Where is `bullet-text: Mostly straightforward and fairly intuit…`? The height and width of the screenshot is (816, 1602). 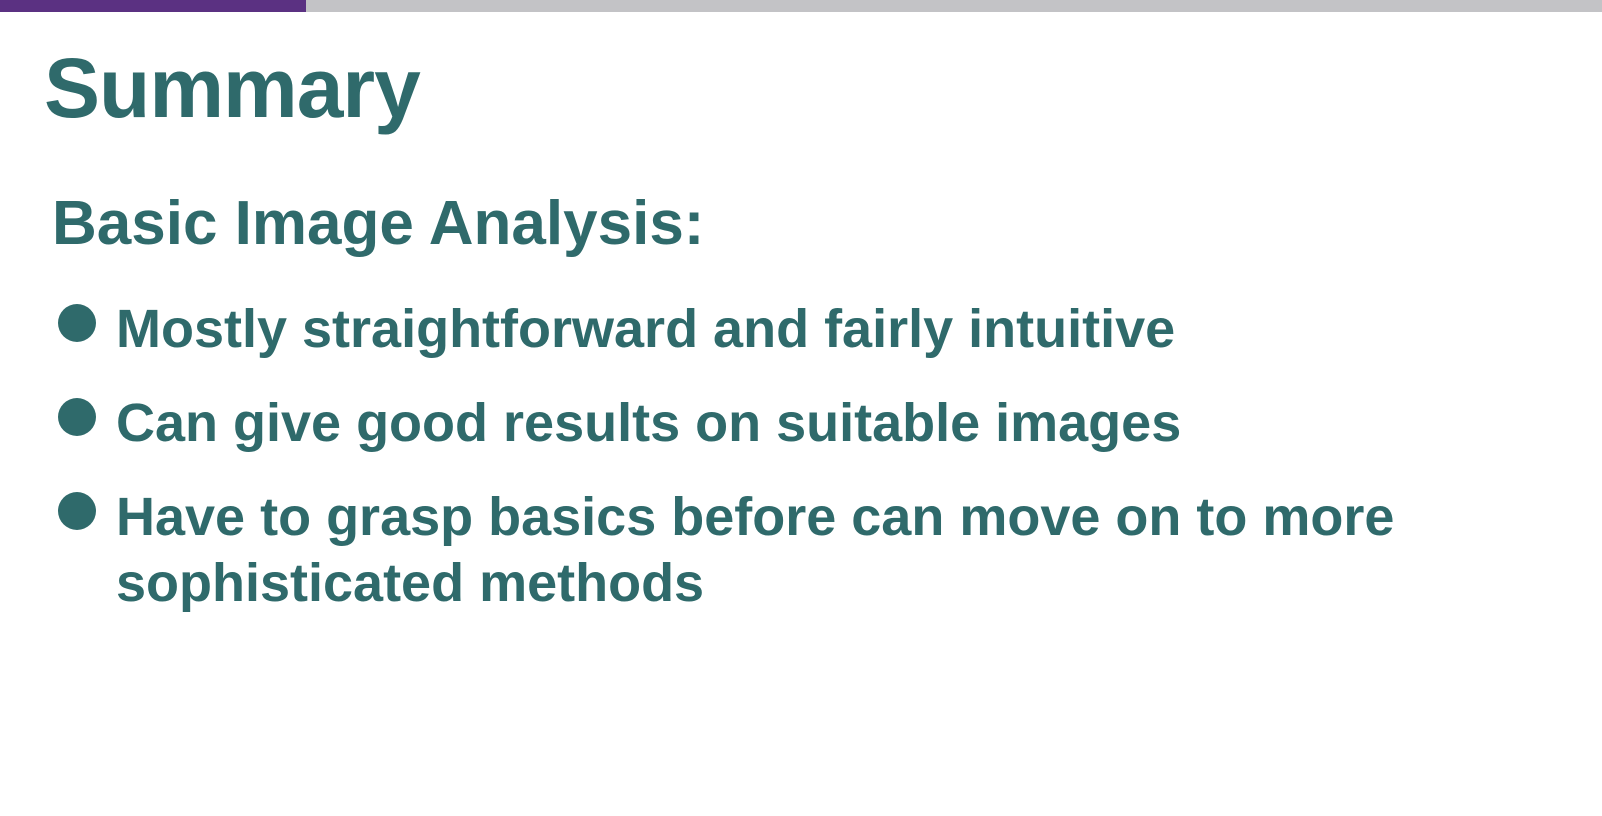 bullet-text: Mostly straightforward and fairly intuit… is located at coordinates (646, 329).